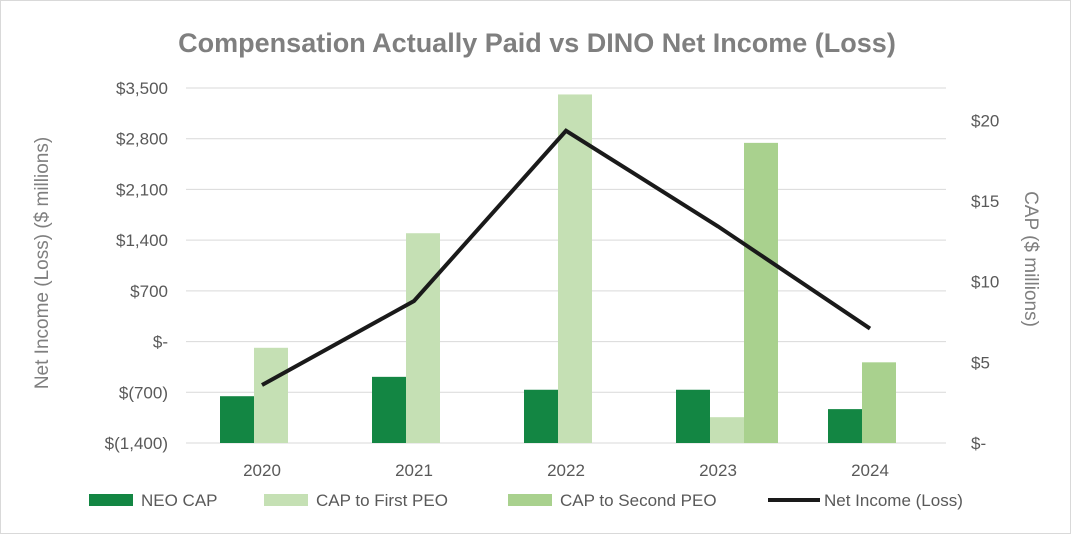 This screenshot has width=1071, height=535. I want to click on x-tick-label: 2020, so click(262, 470).